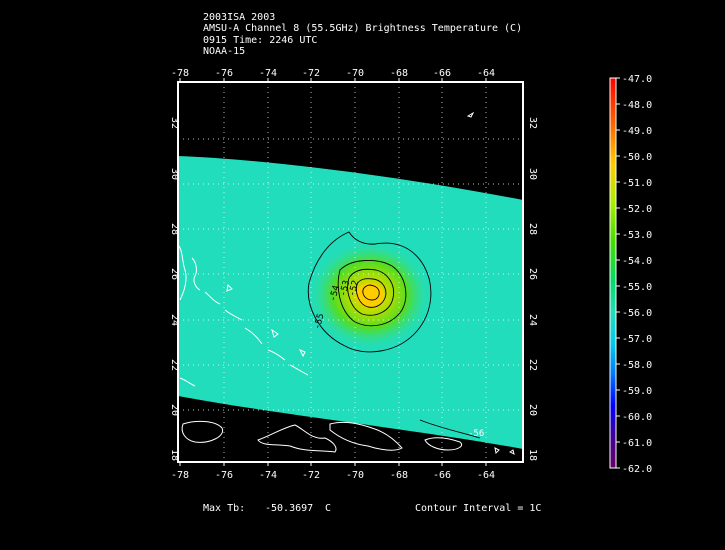  Describe the element at coordinates (174, 123) in the screenshot. I see `lat-tick-left-32: 32` at that location.